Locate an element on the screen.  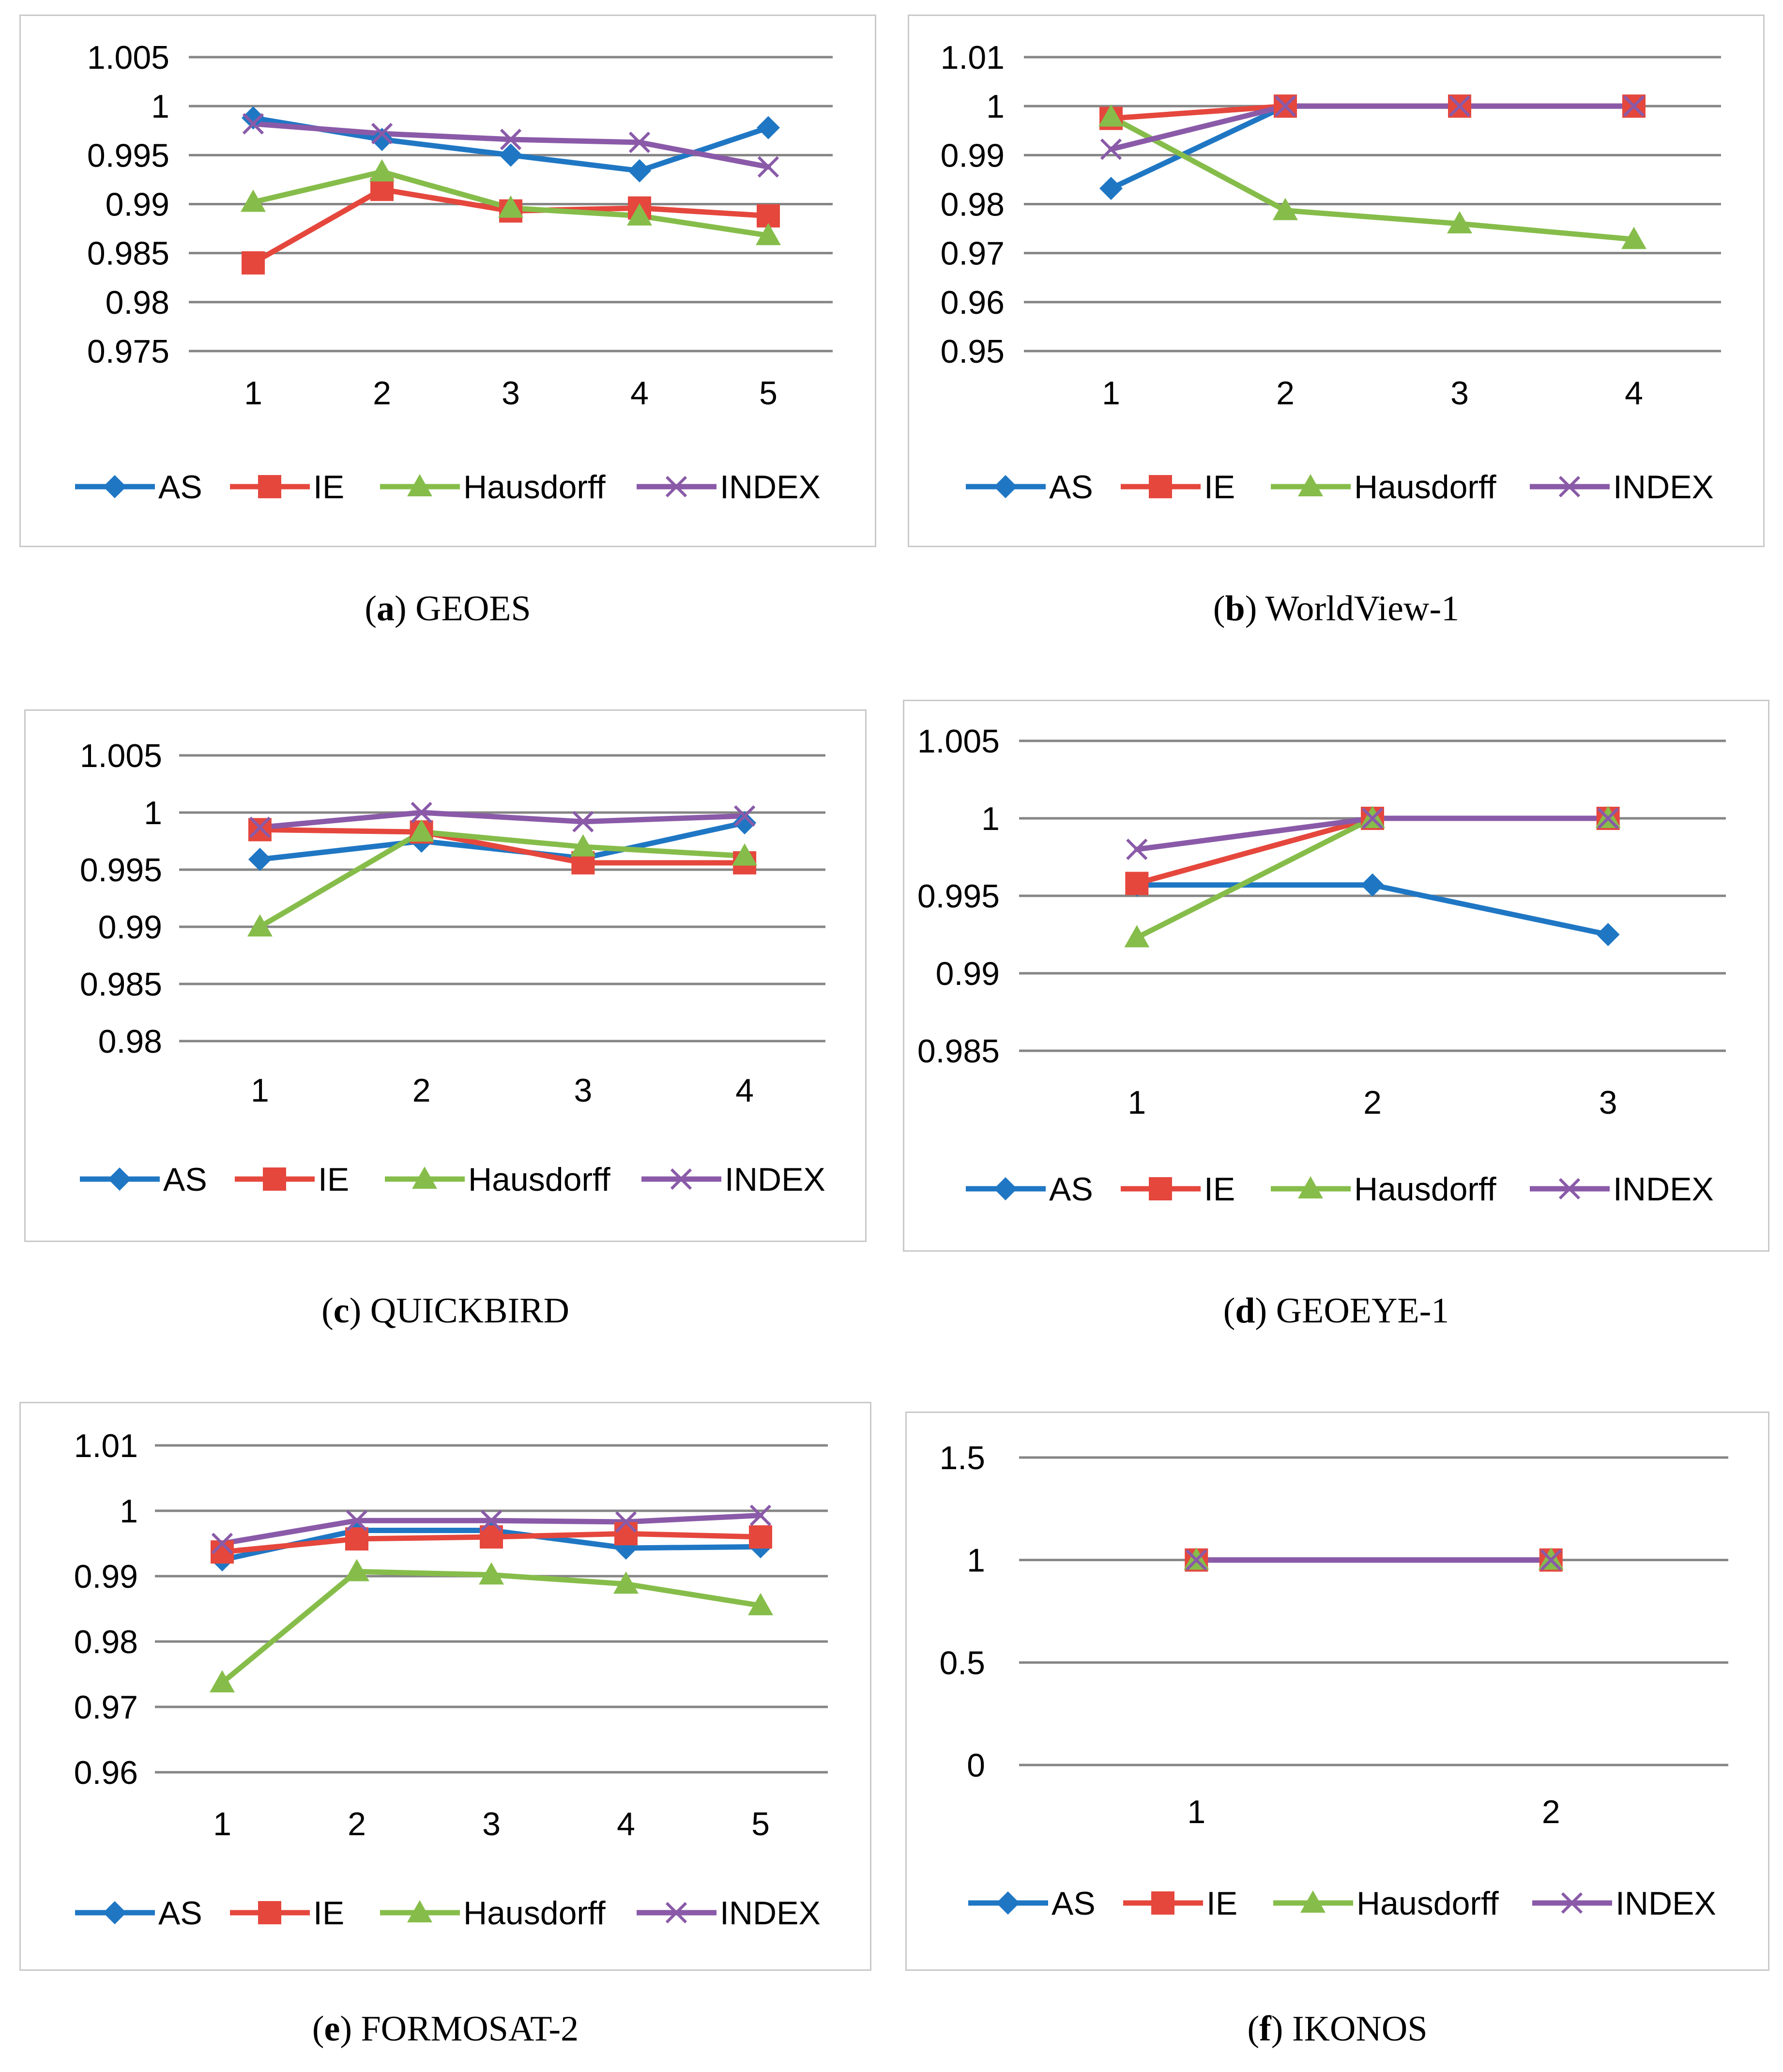
caption-a: (a) GEOES is located at coordinates (448, 609).